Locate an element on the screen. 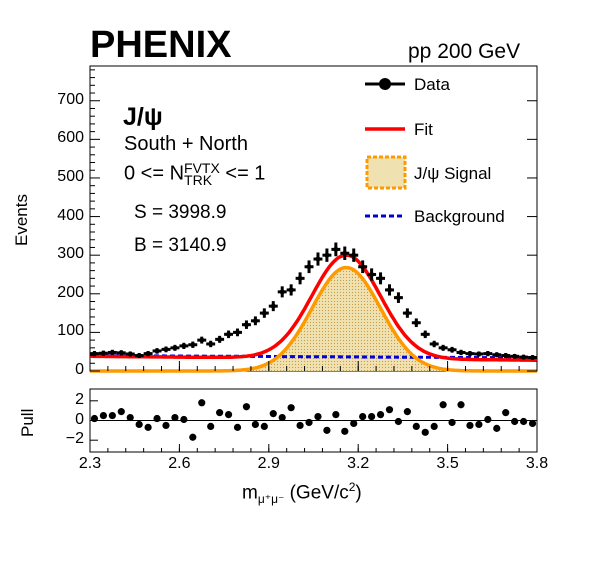  arm-label: South + North is located at coordinates (186, 144).